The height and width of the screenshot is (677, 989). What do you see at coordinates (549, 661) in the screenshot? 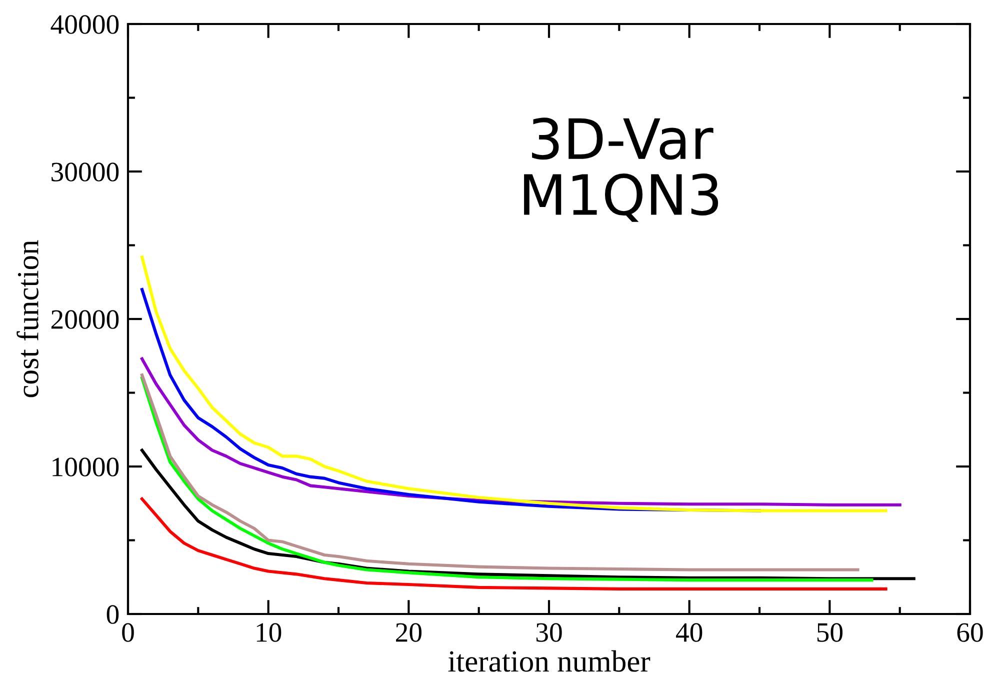
I see `x-axis-title: iteration number` at bounding box center [549, 661].